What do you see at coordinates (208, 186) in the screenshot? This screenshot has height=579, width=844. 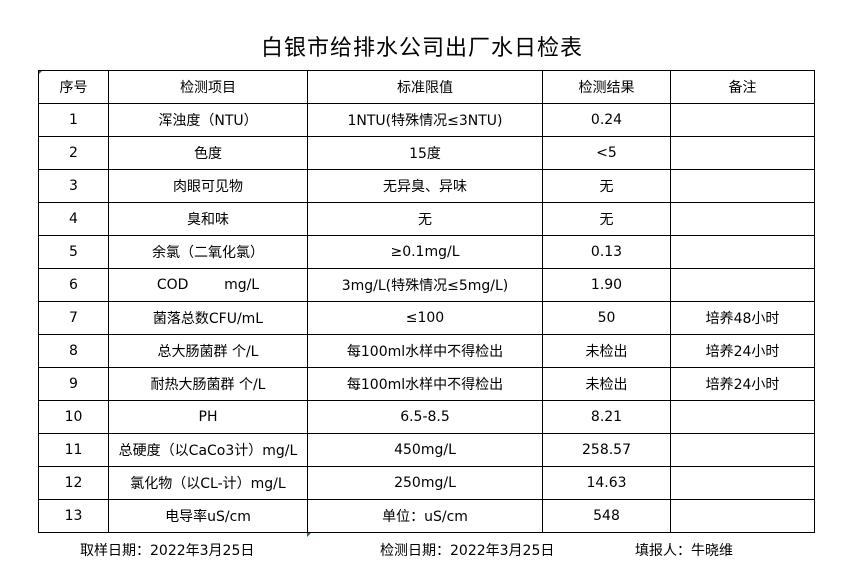 I see `cell-test-item: 肉眼可见物` at bounding box center [208, 186].